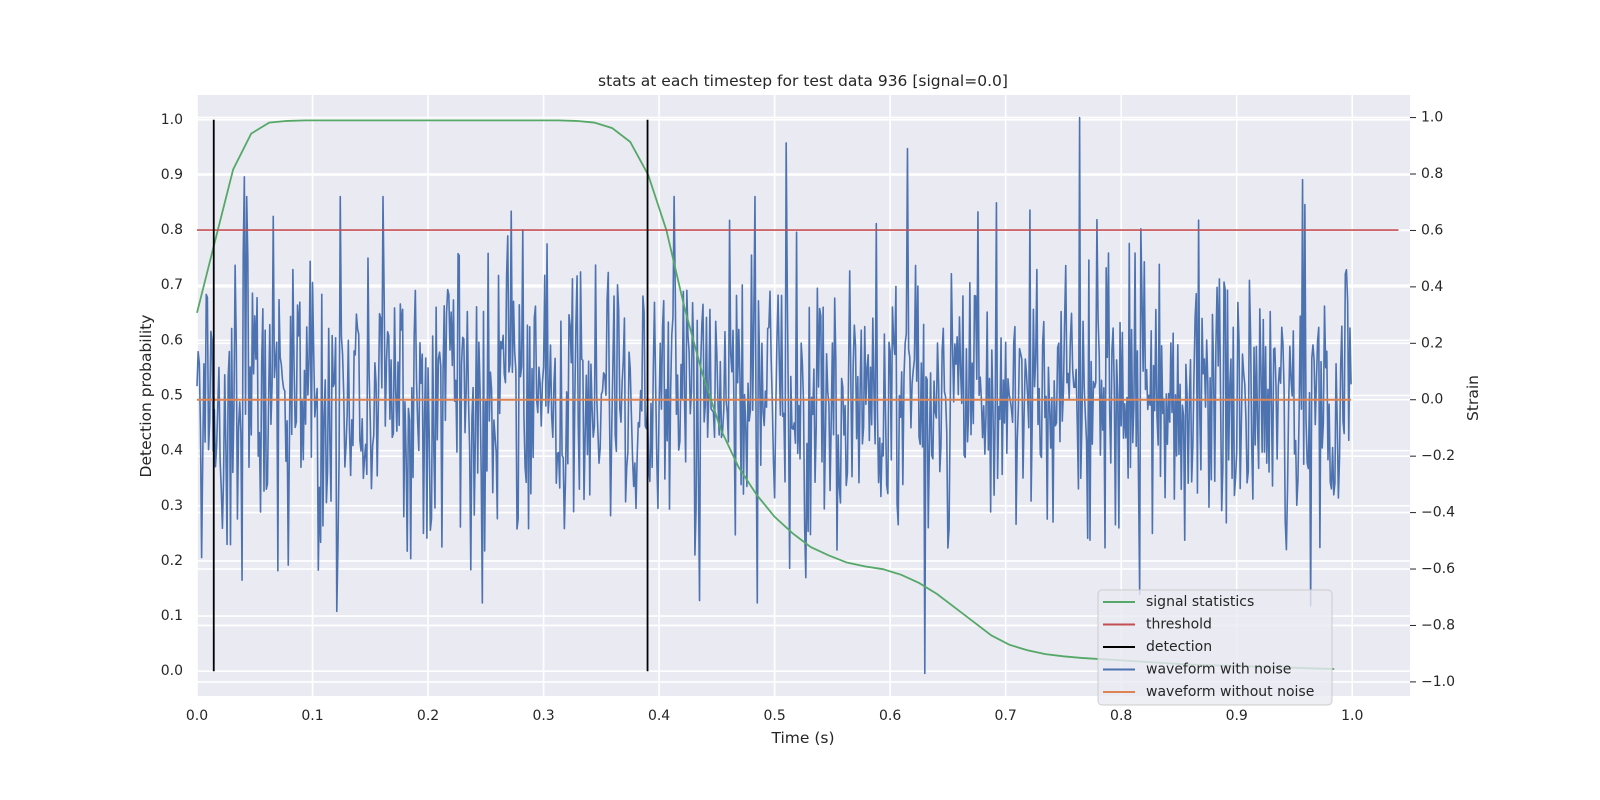 The width and height of the screenshot is (1600, 800). What do you see at coordinates (172, 120) in the screenshot?
I see `y-left-tick-label: 1.0` at bounding box center [172, 120].